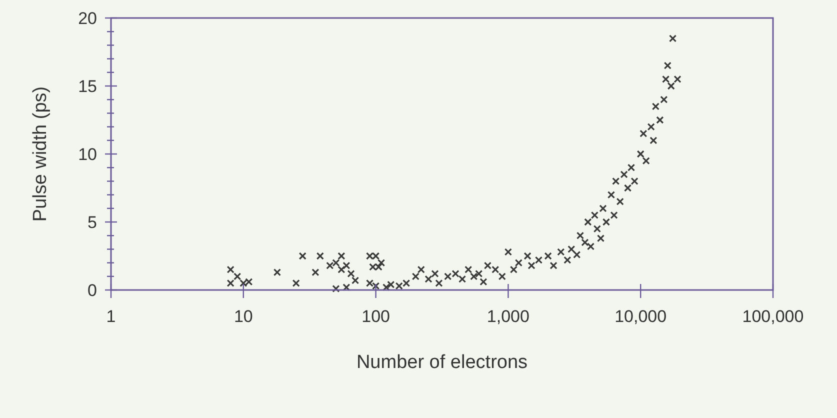 The image size is (837, 418). I want to click on x-tick-label: 1,000, so click(508, 316).